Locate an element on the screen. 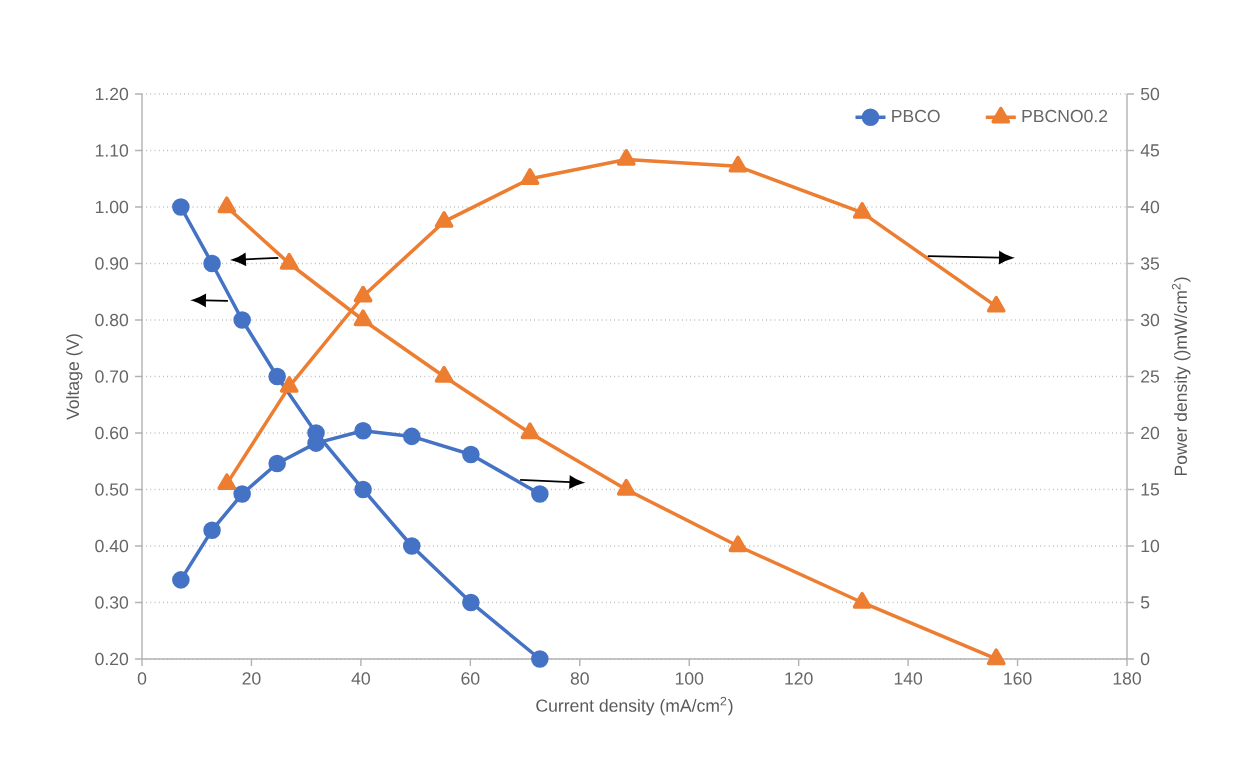  y2-tick-label: 0 is located at coordinates (1145, 659).